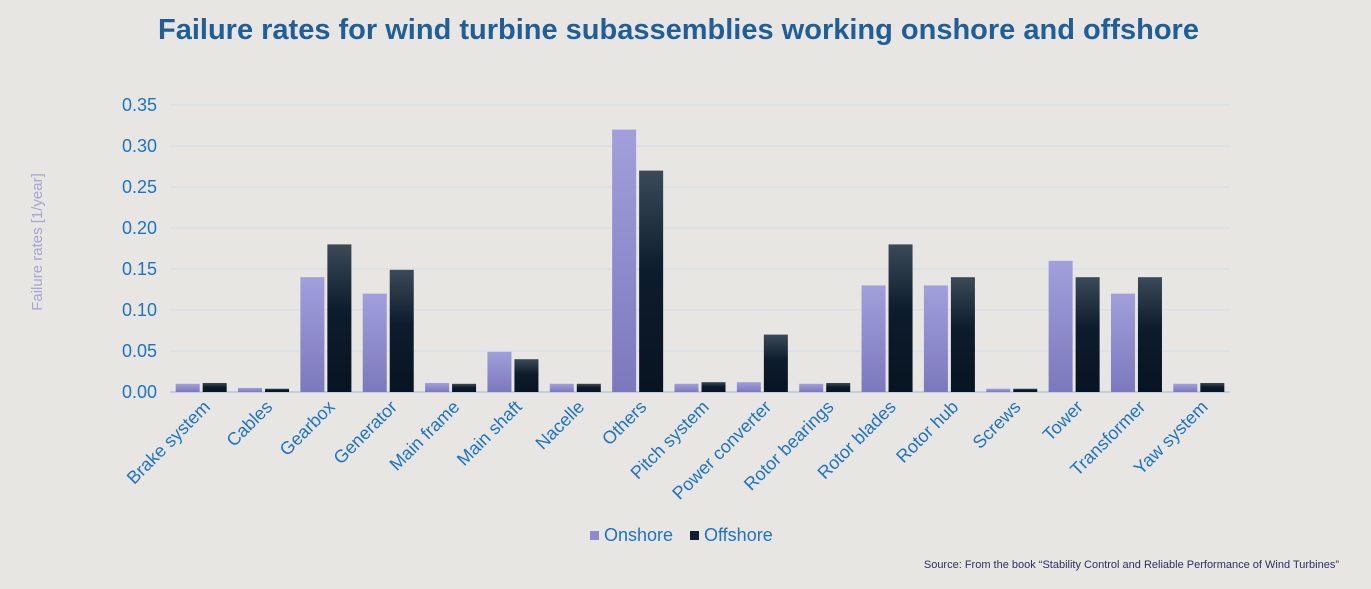 This screenshot has width=1371, height=589. Describe the element at coordinates (401, 330) in the screenshot. I see `bar-offshore-generator` at that location.